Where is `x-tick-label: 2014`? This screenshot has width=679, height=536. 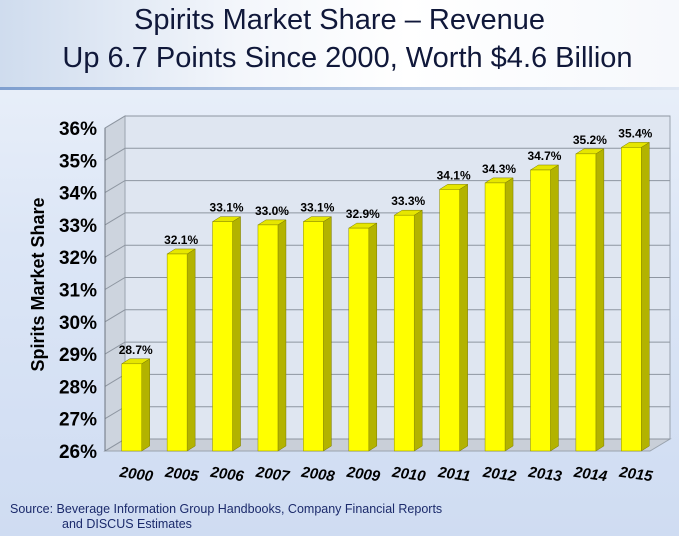 x-tick-label: 2014 is located at coordinates (590, 475).